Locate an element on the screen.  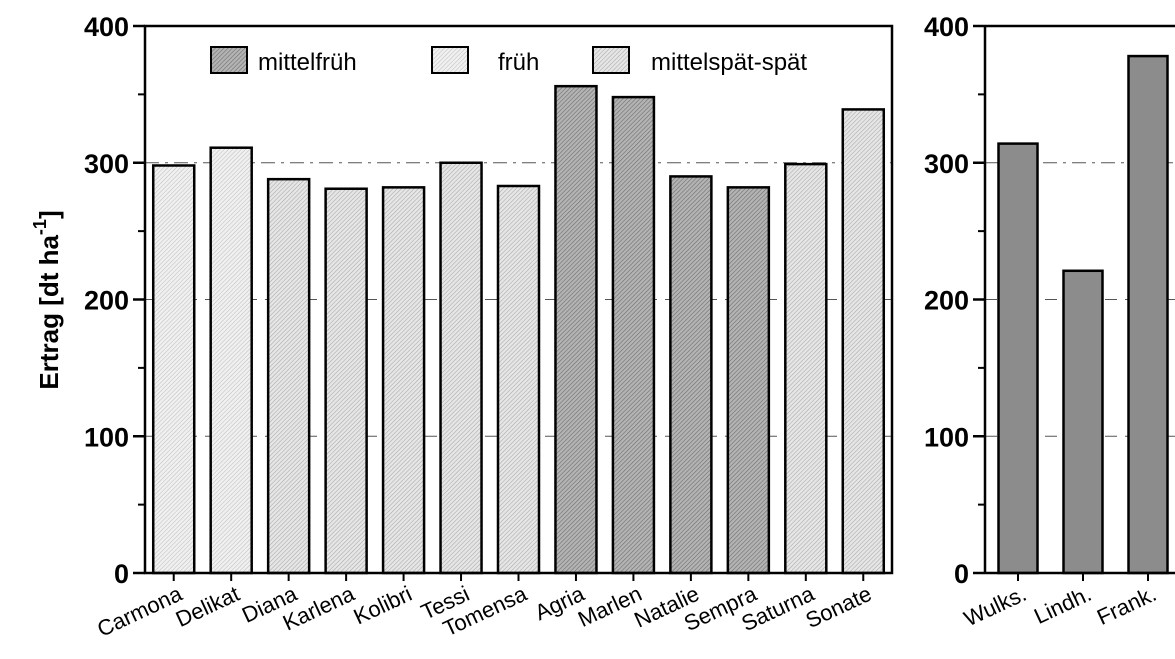
bar-lindh is located at coordinates (1083, 422).